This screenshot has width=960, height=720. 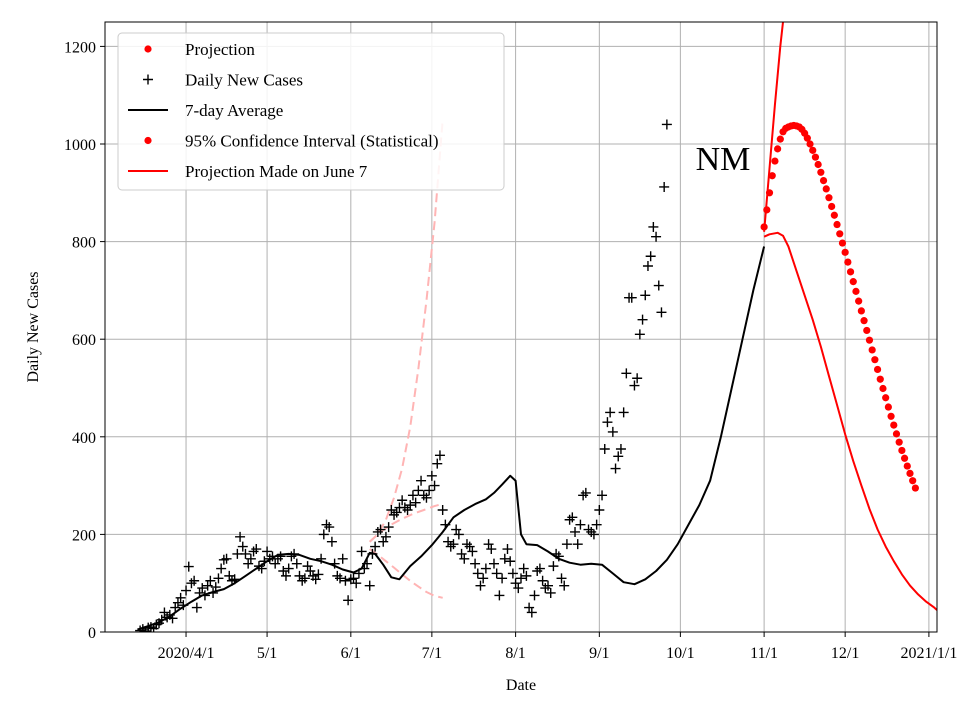 What do you see at coordinates (84, 535) in the screenshot?
I see `y-tick-label: 200` at bounding box center [84, 535].